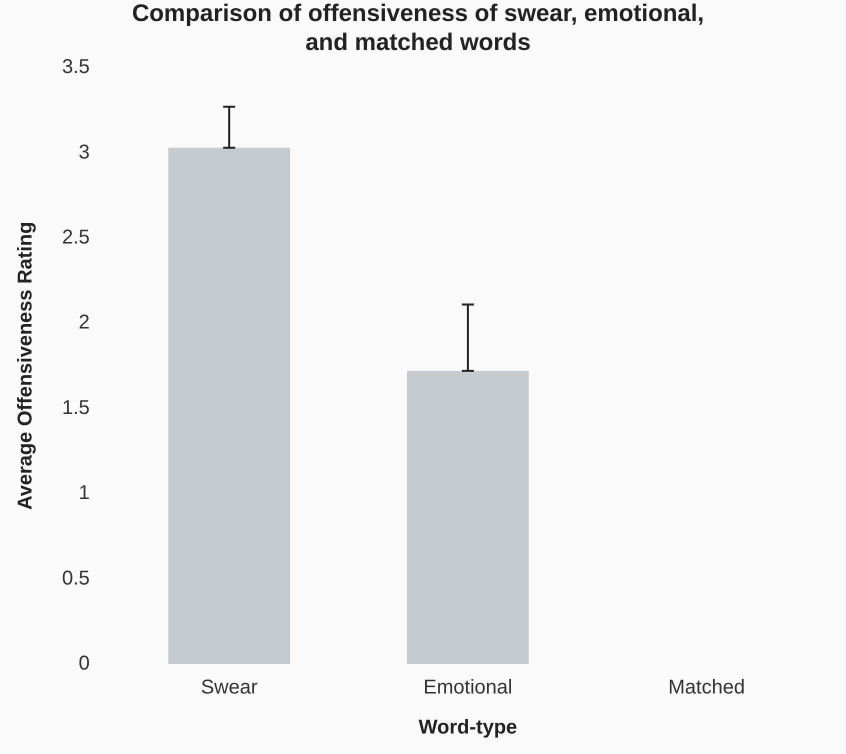 This screenshot has height=754, width=846. Describe the element at coordinates (76, 67) in the screenshot. I see `y-tick-label: 3.5` at that location.